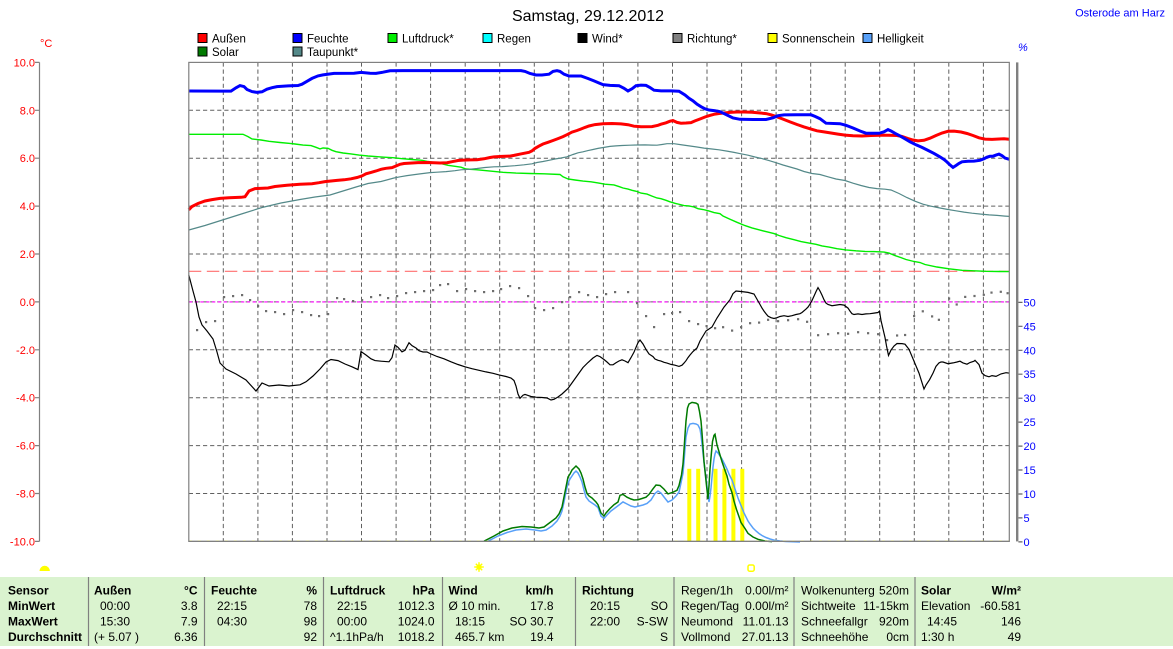 Image resolution: width=1173 pixels, height=649 pixels. Describe the element at coordinates (835, 637) in the screenshot. I see `svg-text: Schneehöhe` at that location.